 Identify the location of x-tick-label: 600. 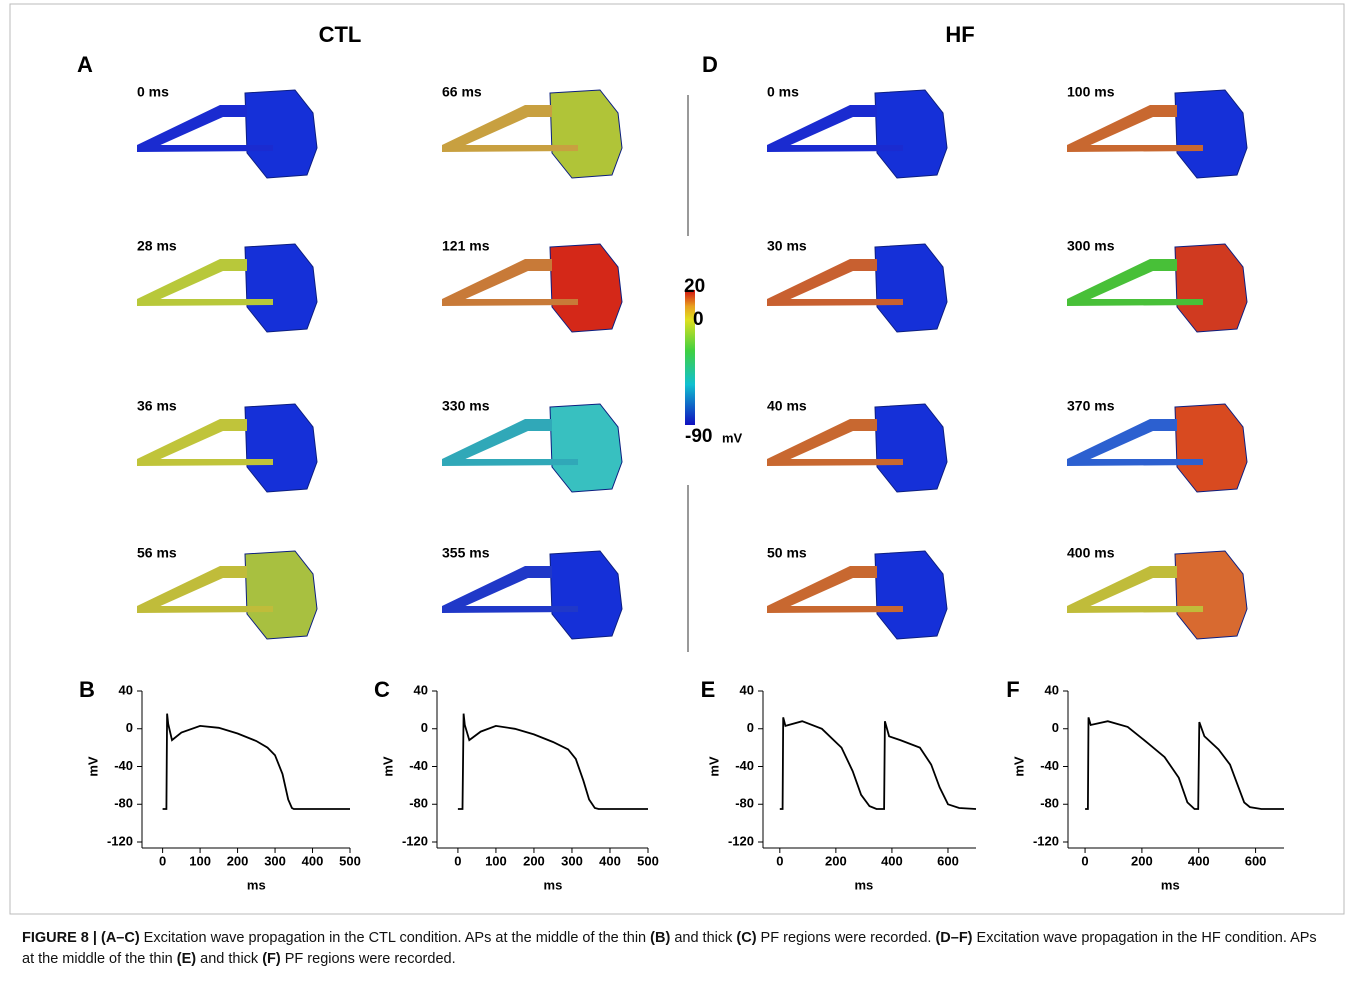
(1256, 860).